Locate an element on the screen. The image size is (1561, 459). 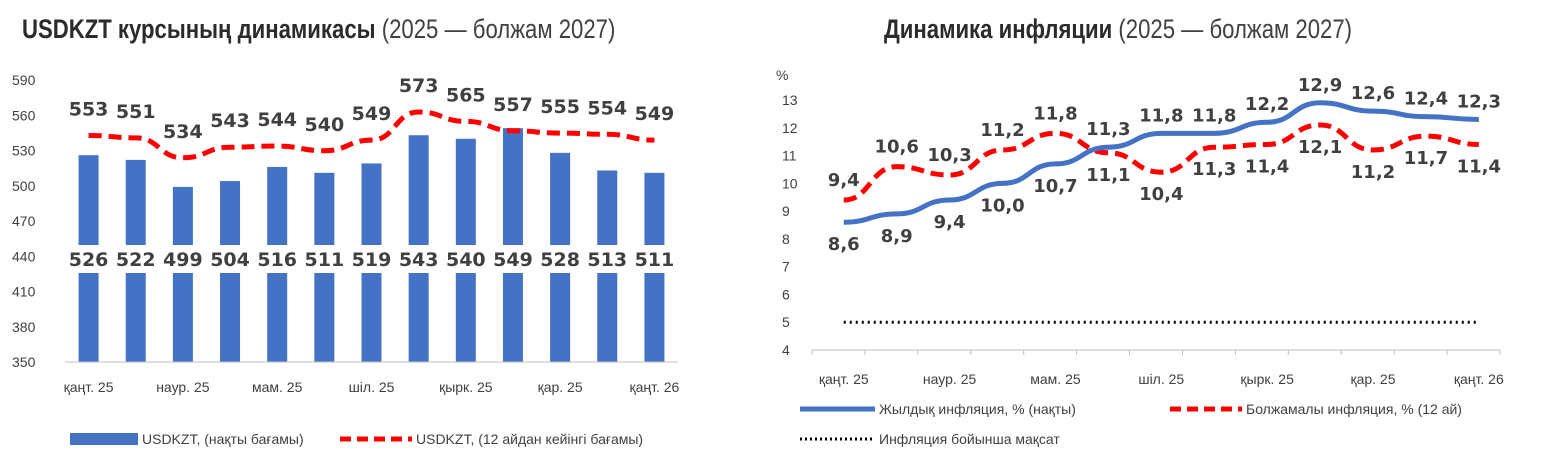
actual-value-label: 10,0 is located at coordinates (1002, 205).